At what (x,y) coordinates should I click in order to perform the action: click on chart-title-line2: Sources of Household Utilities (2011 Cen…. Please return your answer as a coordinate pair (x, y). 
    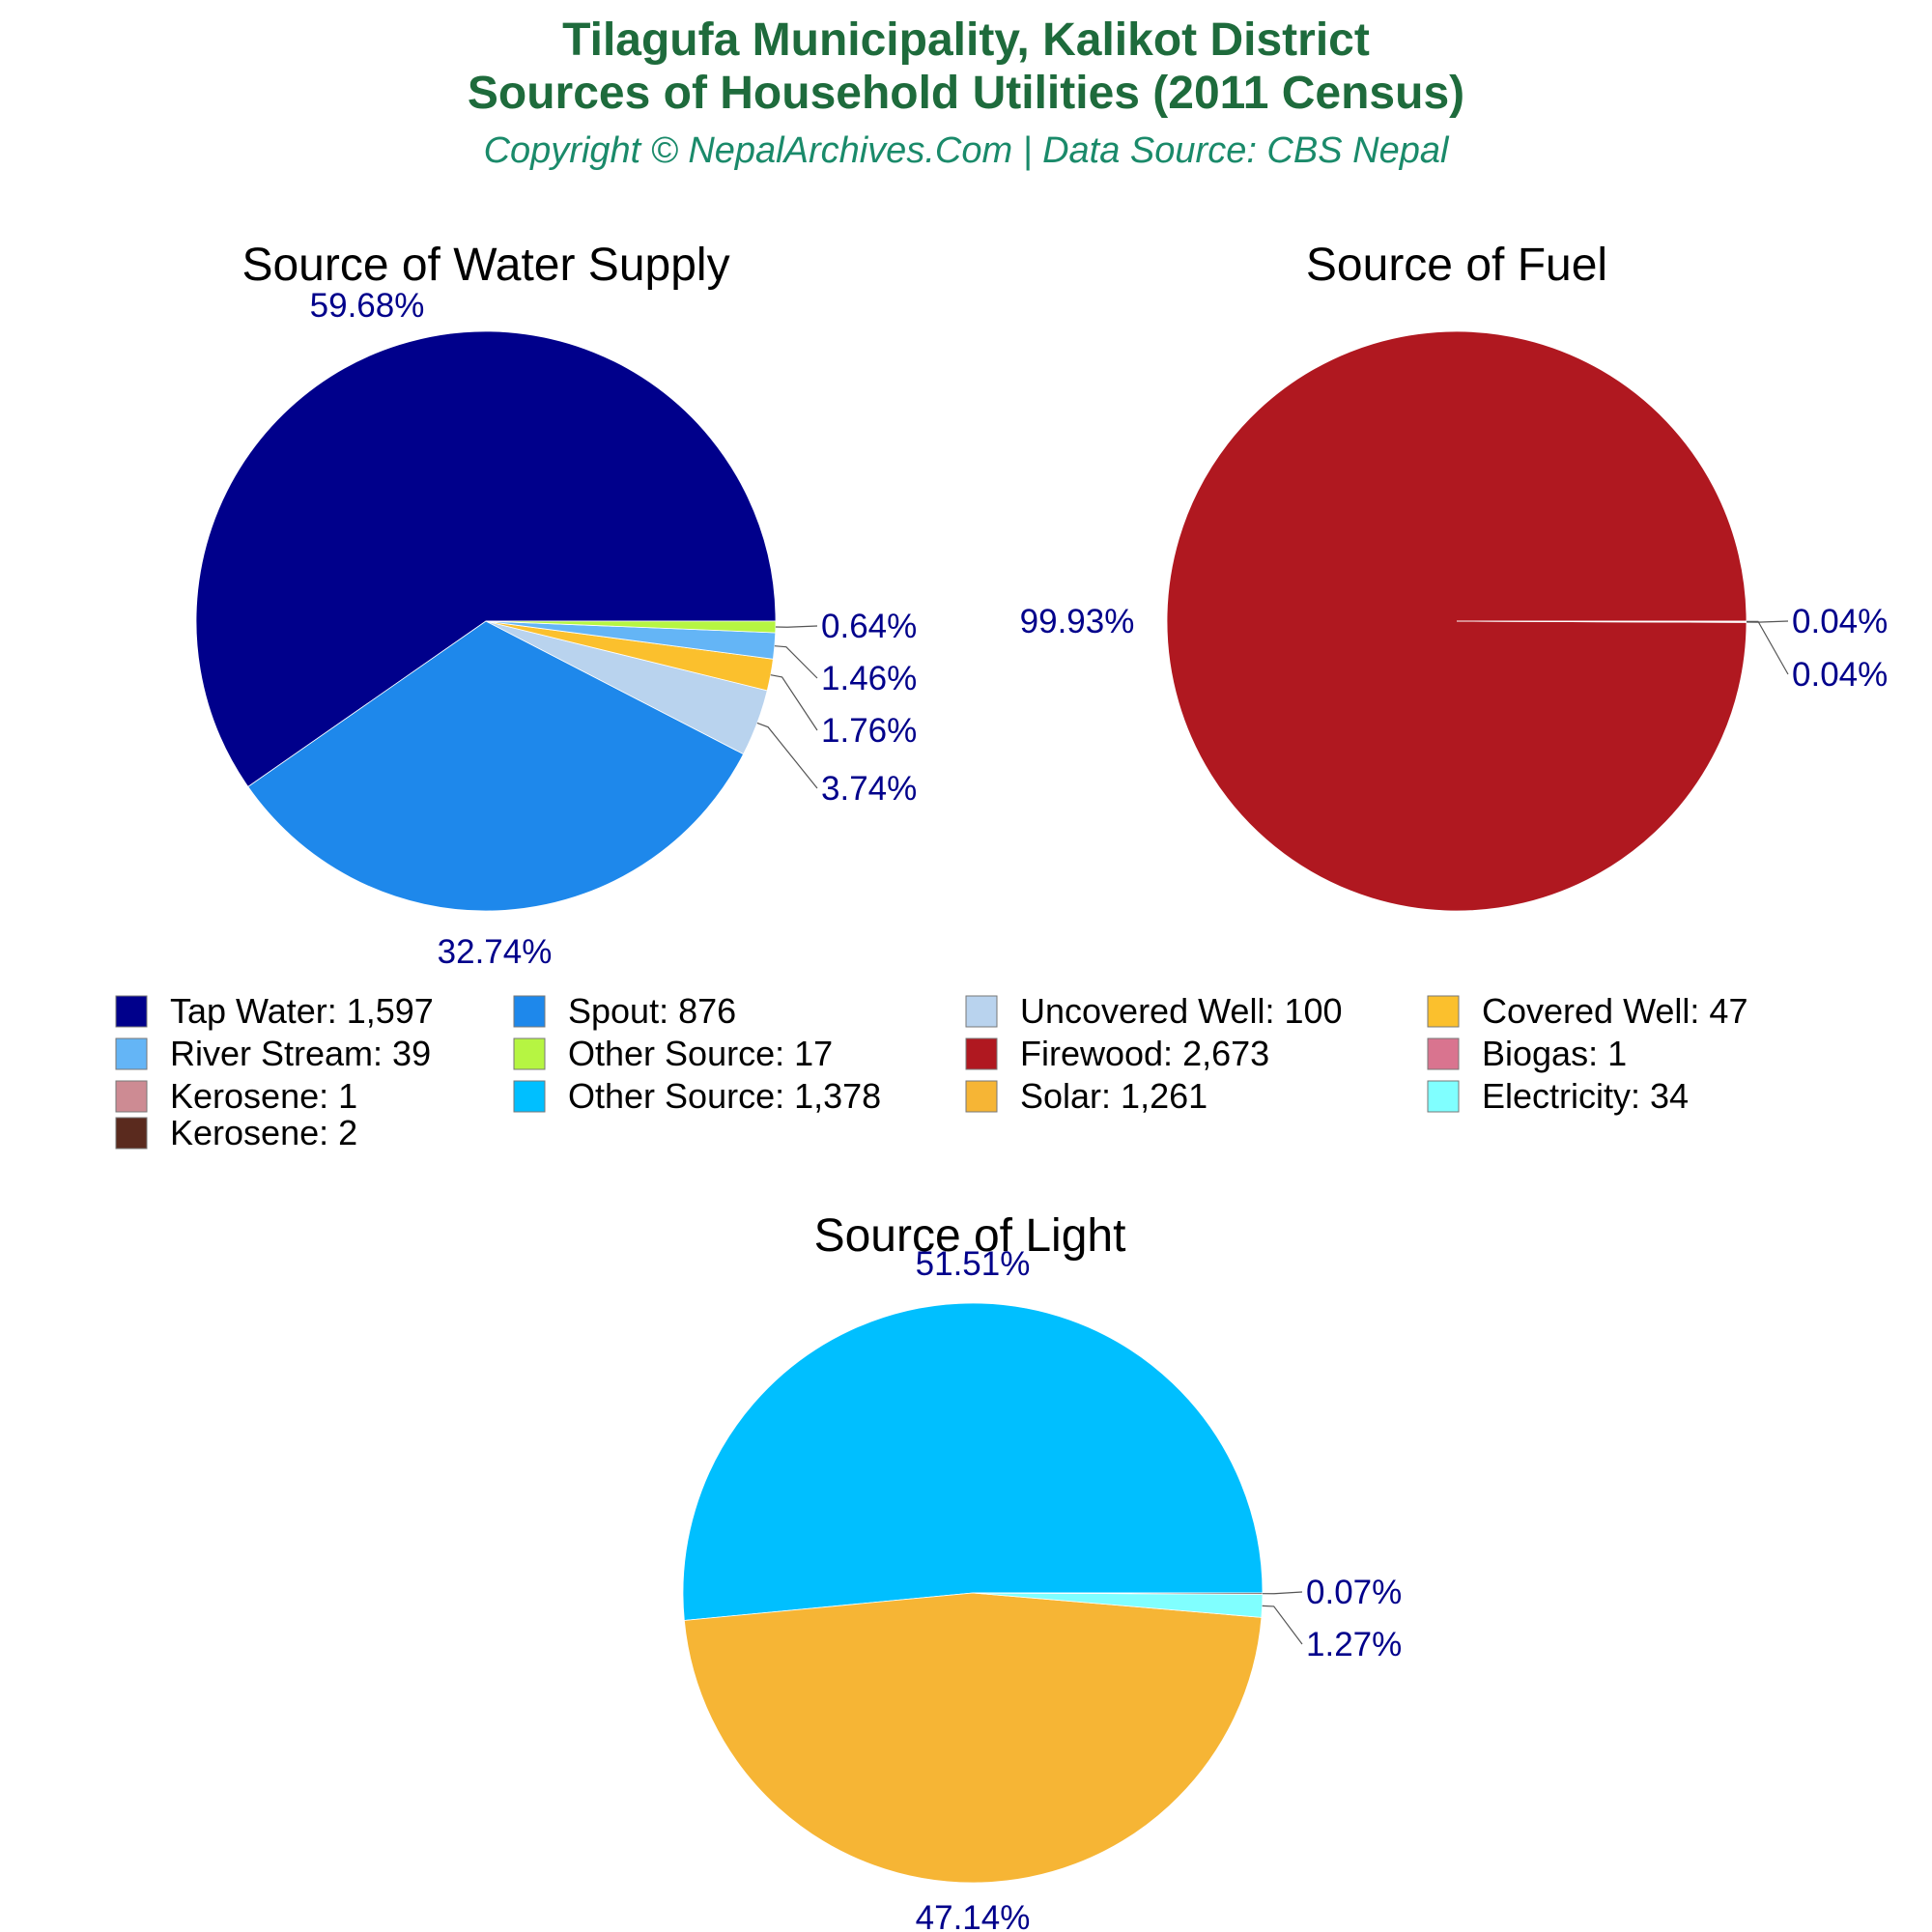
    Looking at the image, I should click on (966, 93).